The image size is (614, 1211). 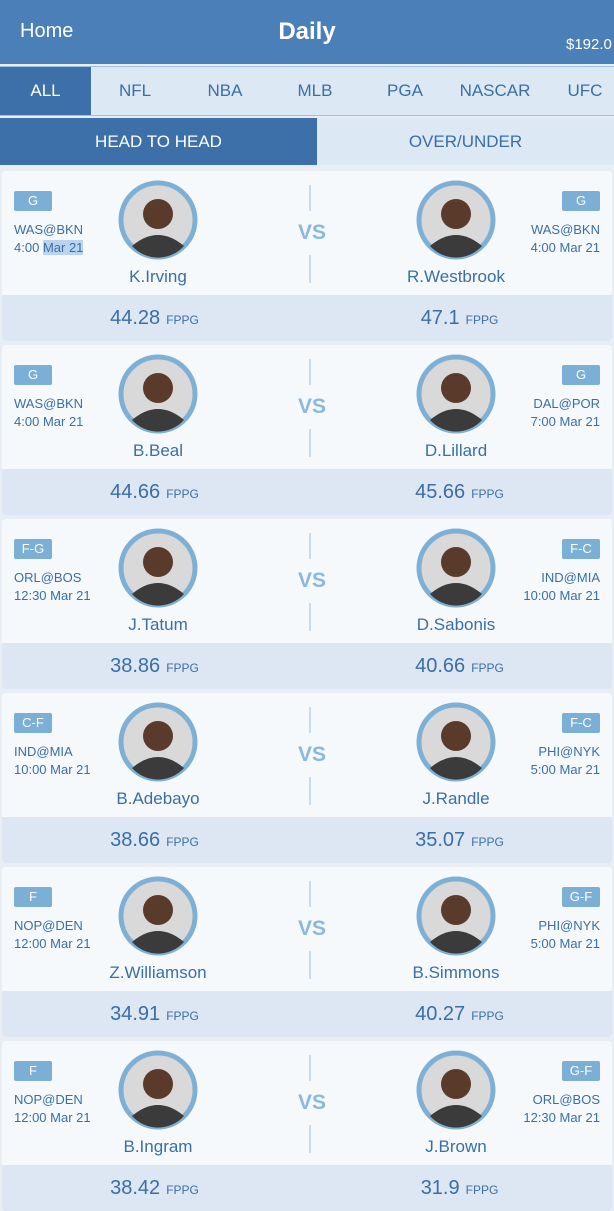 What do you see at coordinates (135, 1188) in the screenshot?
I see `fppg-value: 38.42` at bounding box center [135, 1188].